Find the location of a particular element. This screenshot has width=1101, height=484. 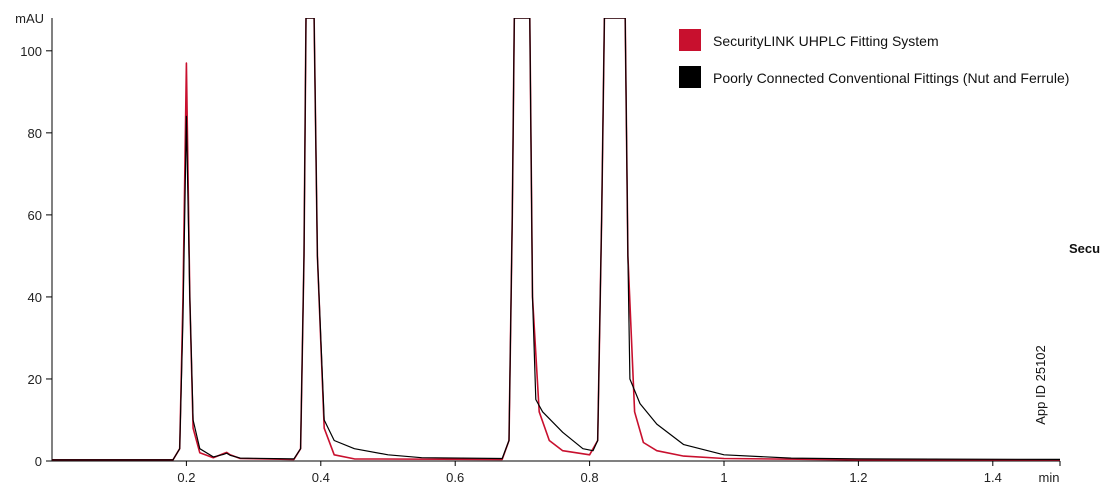

legend-swatch-red is located at coordinates (690, 40).